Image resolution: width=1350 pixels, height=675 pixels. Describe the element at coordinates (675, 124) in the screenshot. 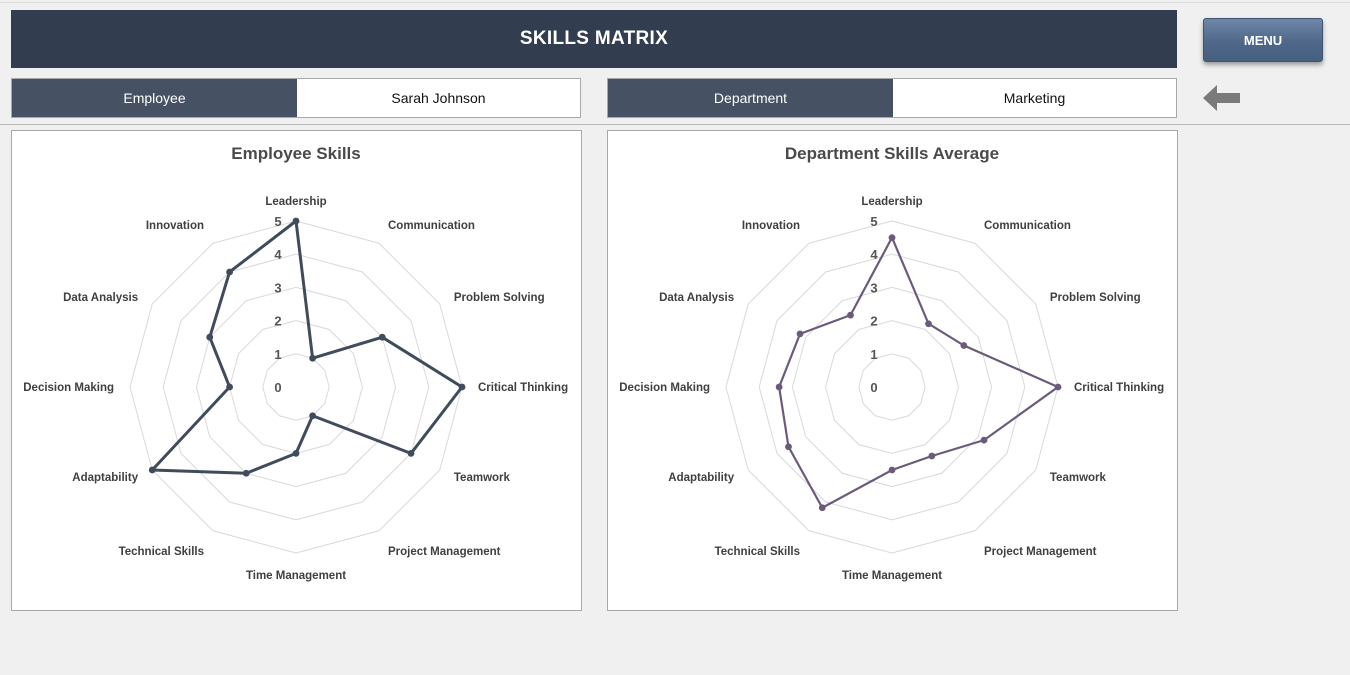

I see `divider` at that location.